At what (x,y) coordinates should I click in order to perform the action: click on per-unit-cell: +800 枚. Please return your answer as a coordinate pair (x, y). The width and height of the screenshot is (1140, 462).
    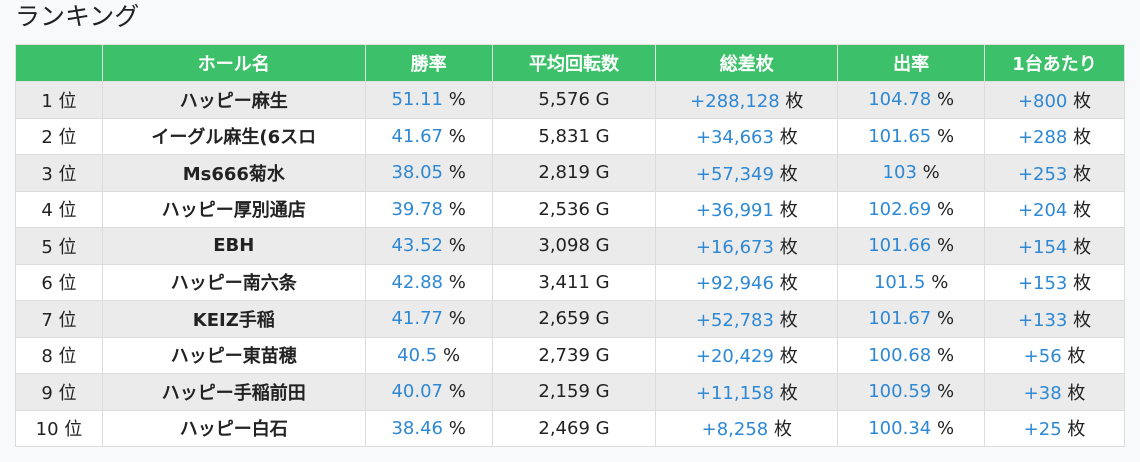
    Looking at the image, I should click on (1054, 100).